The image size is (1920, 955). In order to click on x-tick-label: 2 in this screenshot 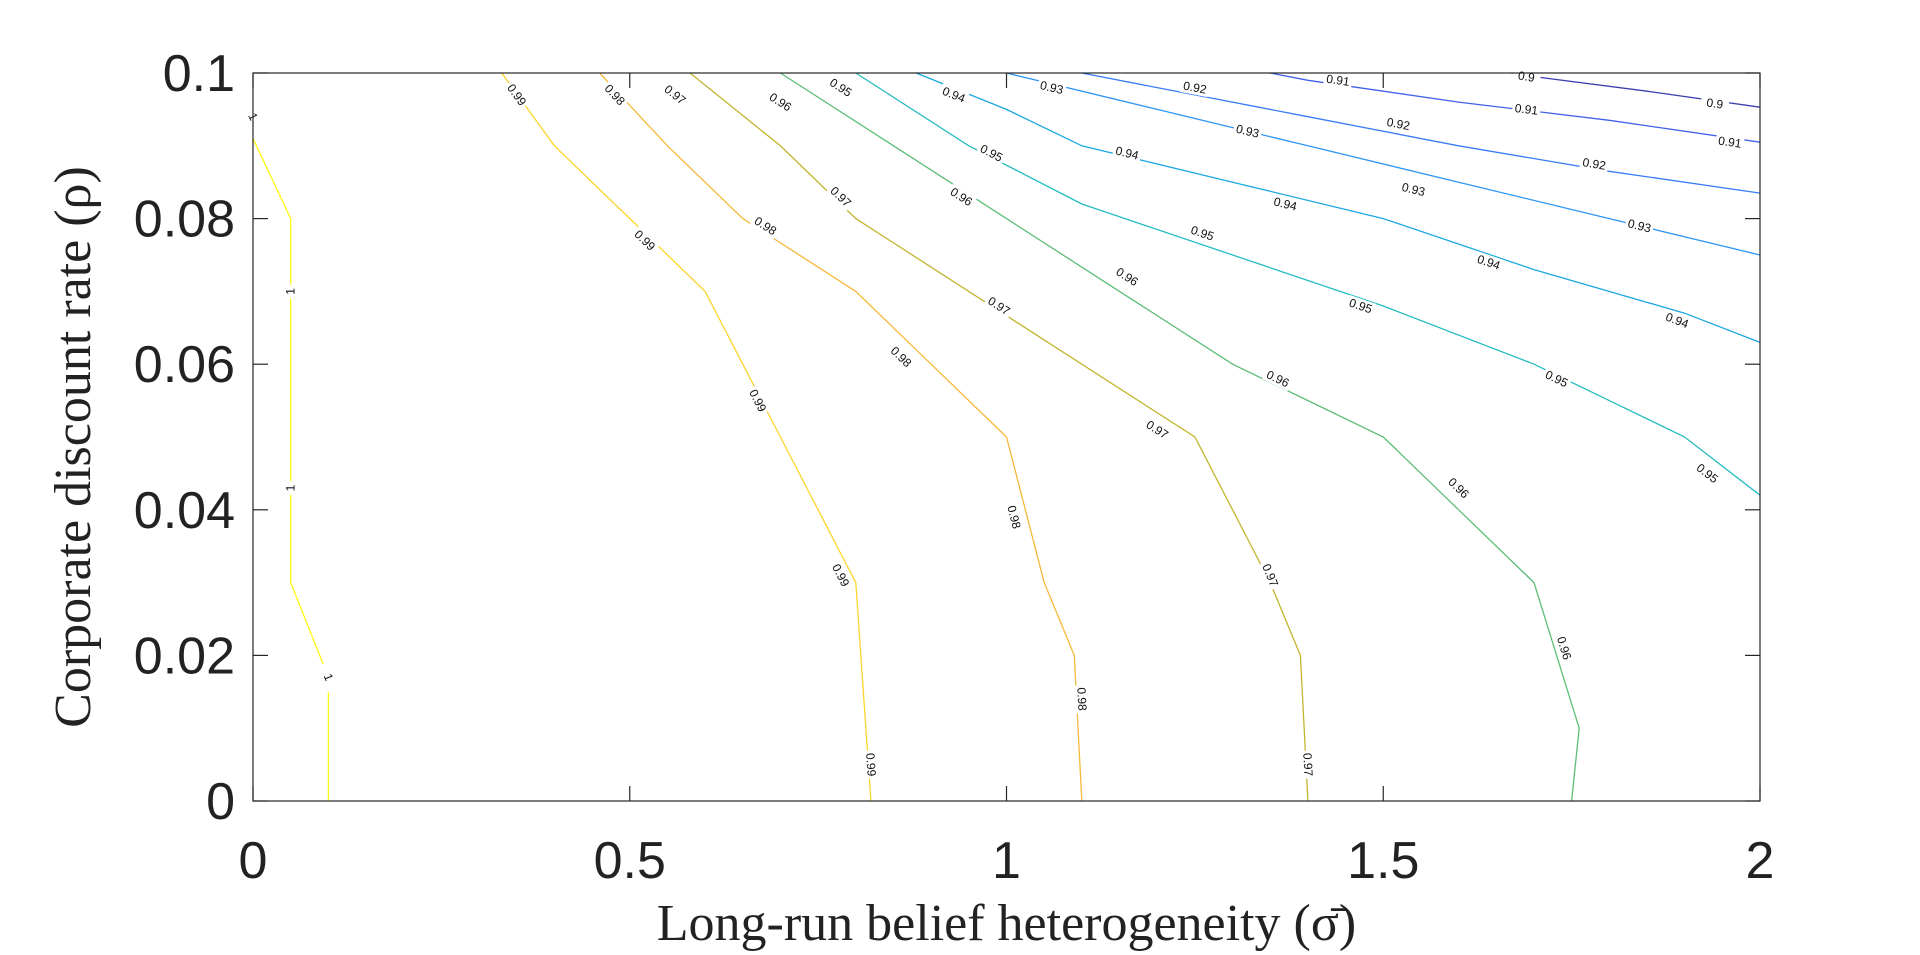, I will do `click(1760, 861)`.